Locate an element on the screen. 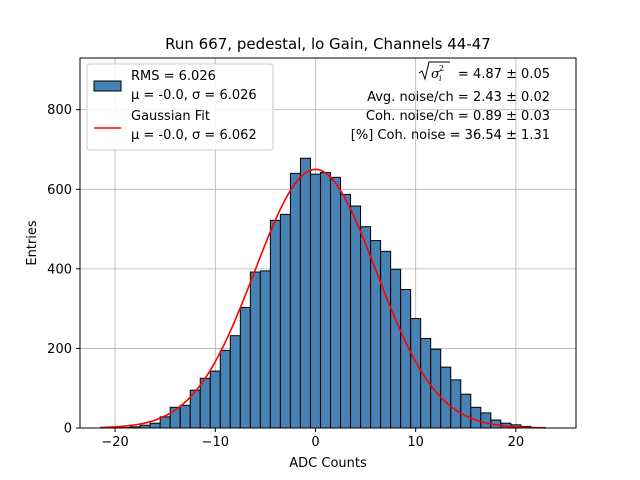  y-tick-label-3: 600 is located at coordinates (59, 190).